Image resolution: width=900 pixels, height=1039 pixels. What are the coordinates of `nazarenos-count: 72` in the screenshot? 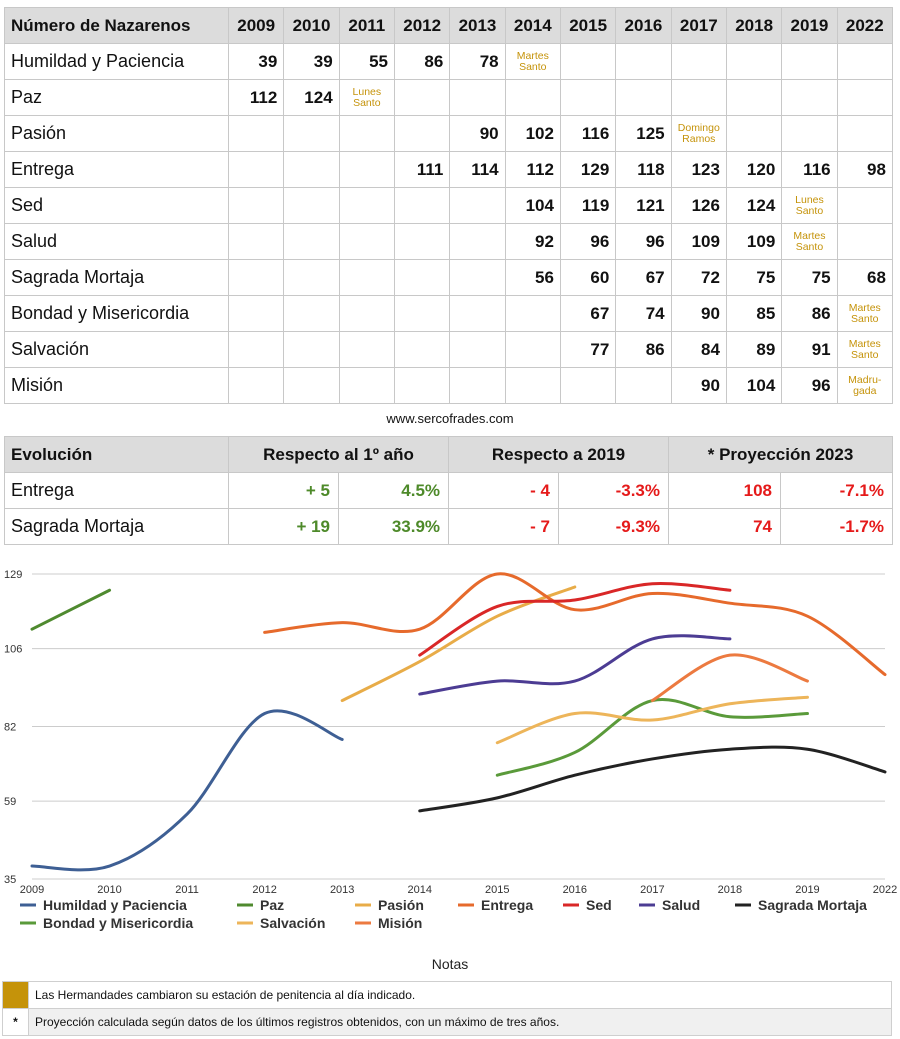 It's located at (698, 277).